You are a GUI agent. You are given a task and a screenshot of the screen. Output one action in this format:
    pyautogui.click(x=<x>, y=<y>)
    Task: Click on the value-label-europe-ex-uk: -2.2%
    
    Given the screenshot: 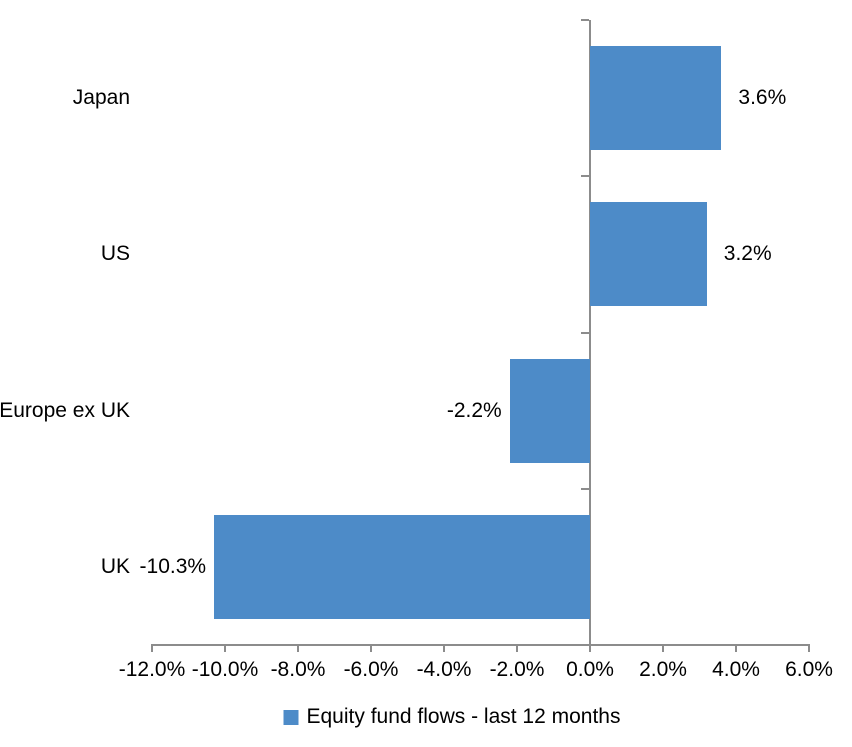 What is the action you would take?
    pyautogui.click(x=474, y=410)
    